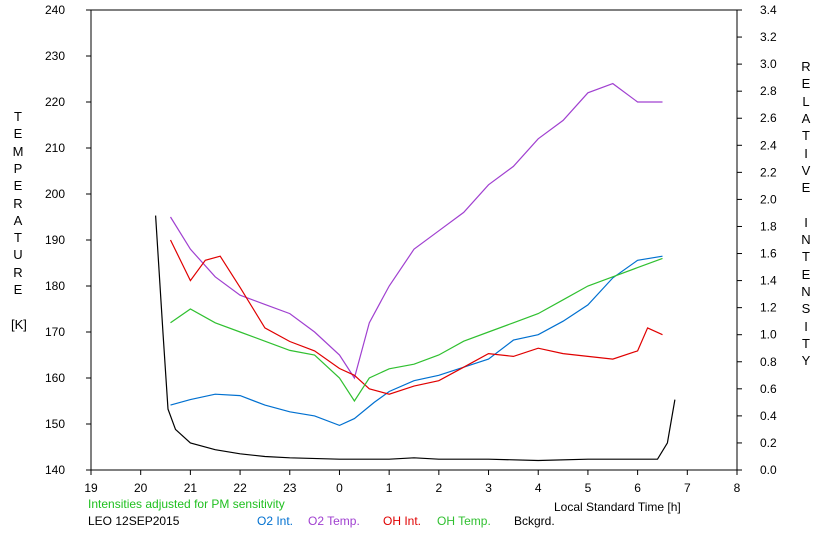 The width and height of the screenshot is (828, 535). Describe the element at coordinates (768, 470) in the screenshot. I see `y-right-tick-label: 0.0` at that location.